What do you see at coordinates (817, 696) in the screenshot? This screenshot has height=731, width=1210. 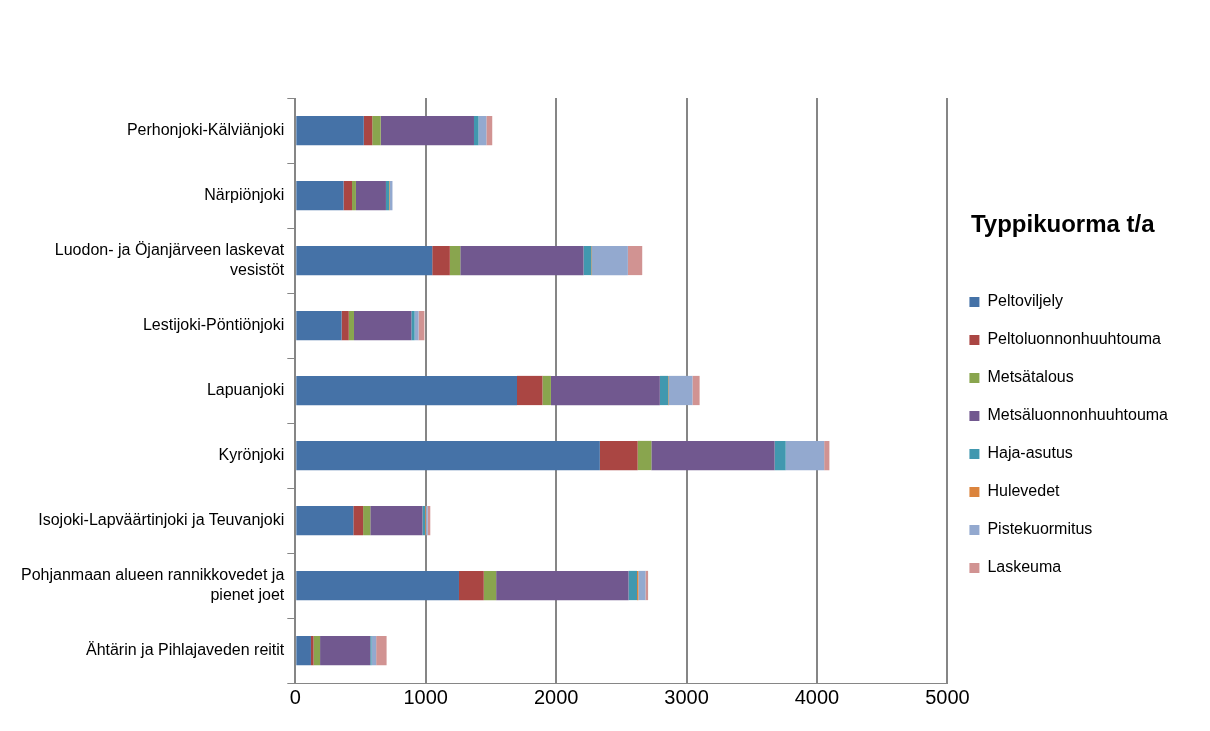 I see `x-tick-label: 4000` at bounding box center [817, 696].